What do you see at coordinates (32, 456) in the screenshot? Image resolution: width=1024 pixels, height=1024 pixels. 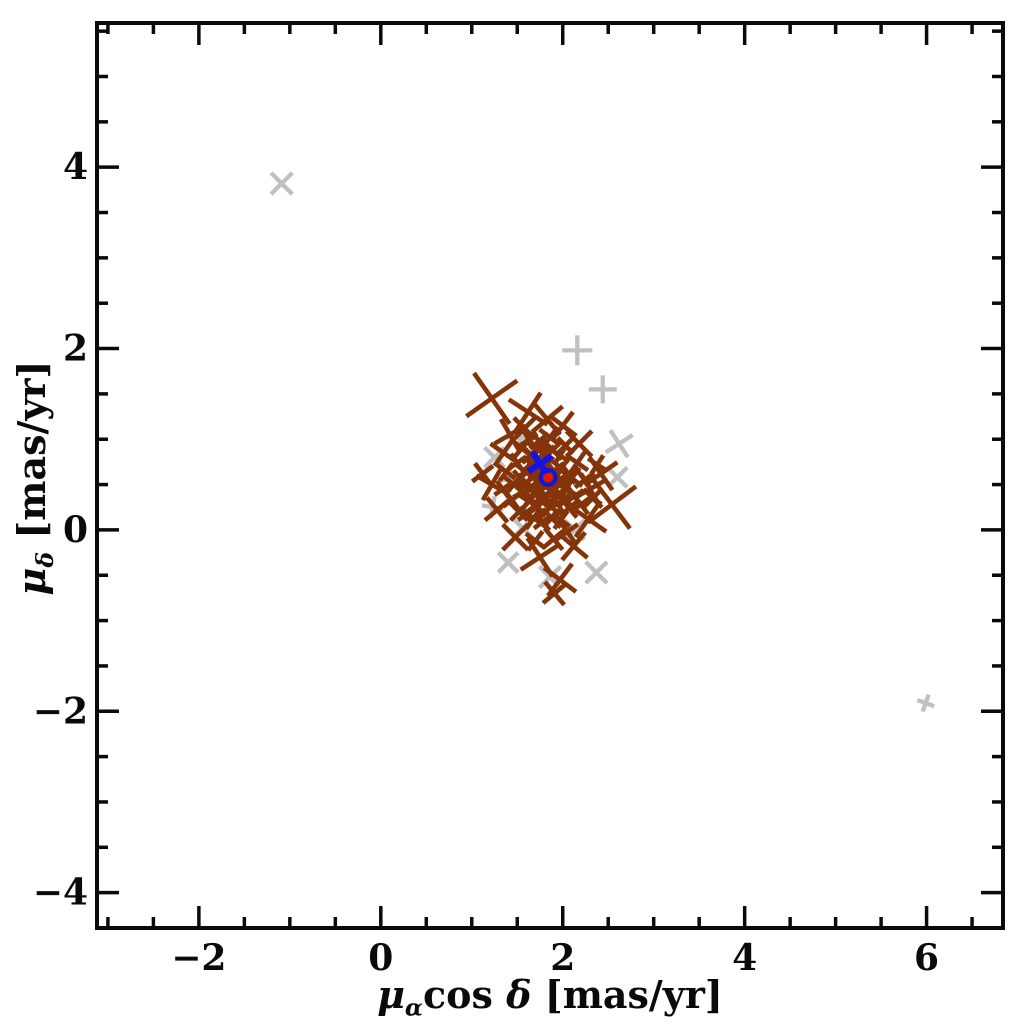 I see `y-axis-title-part: [mas/yr]` at bounding box center [32, 456].